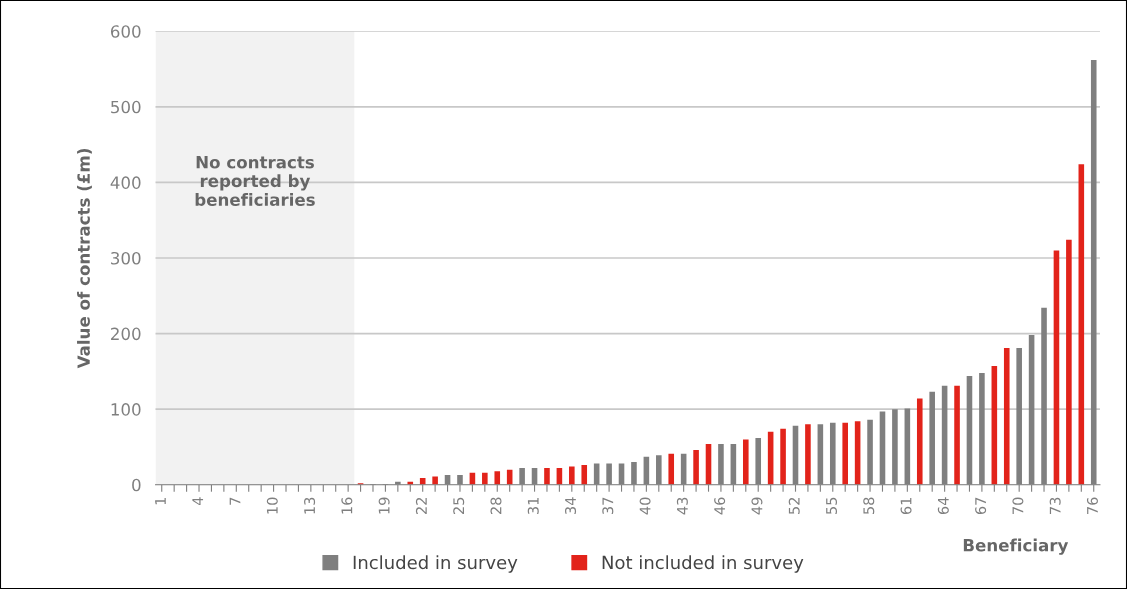  Describe the element at coordinates (496, 506) in the screenshot. I see `x-tick-label: 28` at that location.